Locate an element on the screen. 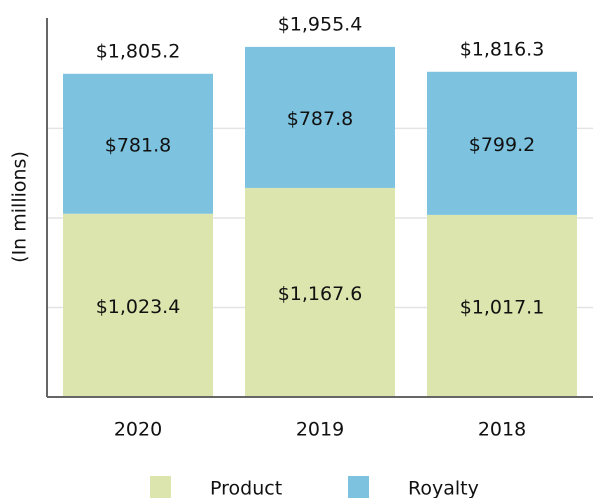  data-label: $1,017.1 is located at coordinates (502, 307).